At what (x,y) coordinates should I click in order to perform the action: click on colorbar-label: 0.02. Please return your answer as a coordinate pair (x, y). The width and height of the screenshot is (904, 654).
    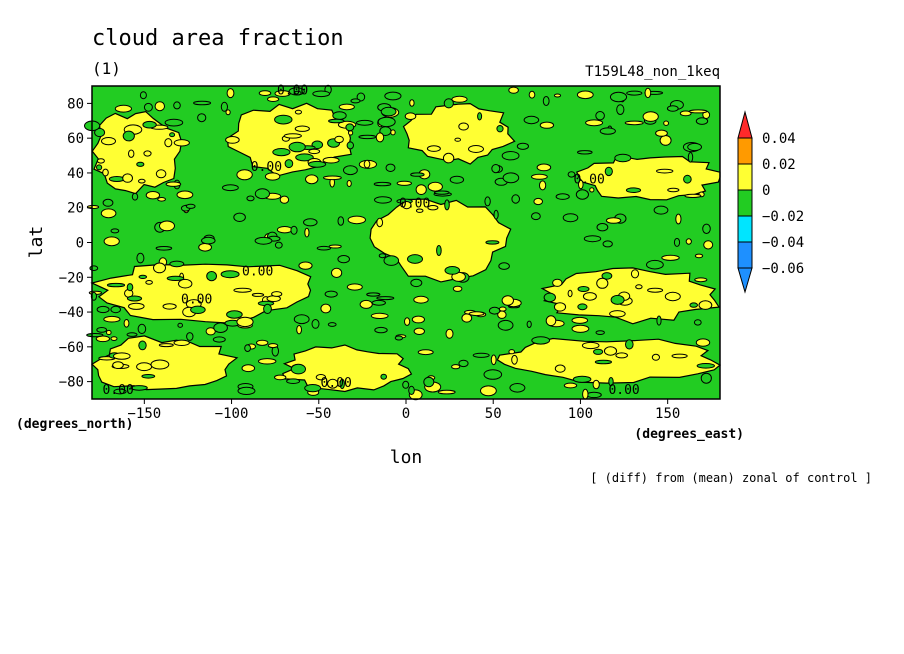
    Looking at the image, I should click on (779, 165).